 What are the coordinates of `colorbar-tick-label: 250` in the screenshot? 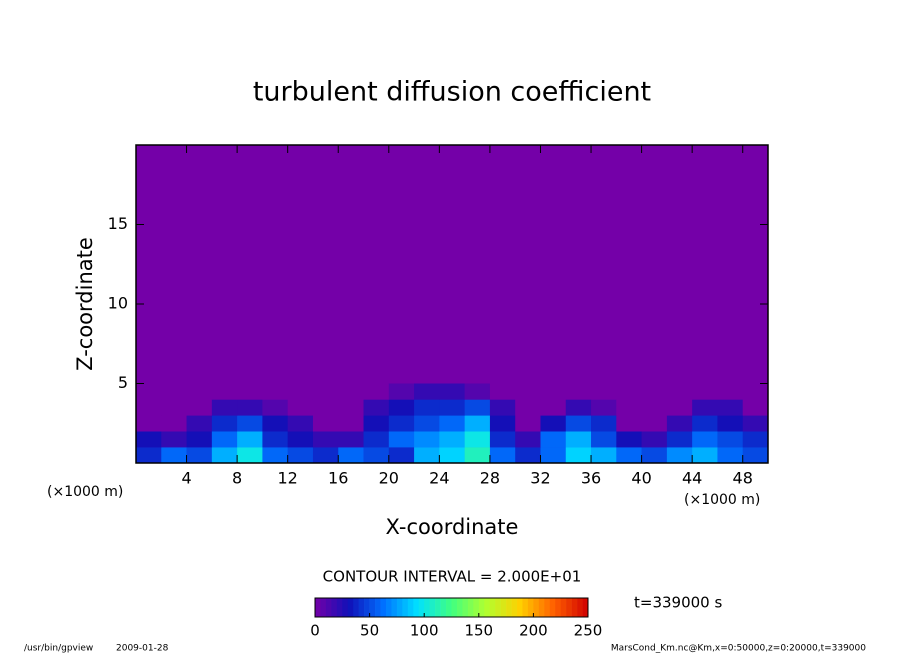 It's located at (588, 631).